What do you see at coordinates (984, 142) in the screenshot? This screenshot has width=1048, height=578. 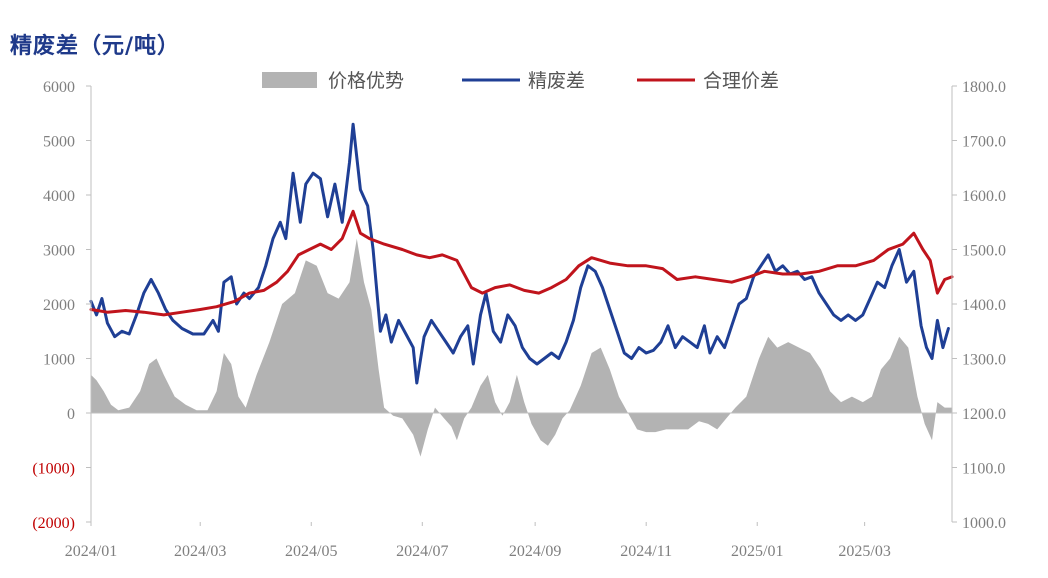 I see `y-right-tick-label: 1700.0` at bounding box center [984, 142].